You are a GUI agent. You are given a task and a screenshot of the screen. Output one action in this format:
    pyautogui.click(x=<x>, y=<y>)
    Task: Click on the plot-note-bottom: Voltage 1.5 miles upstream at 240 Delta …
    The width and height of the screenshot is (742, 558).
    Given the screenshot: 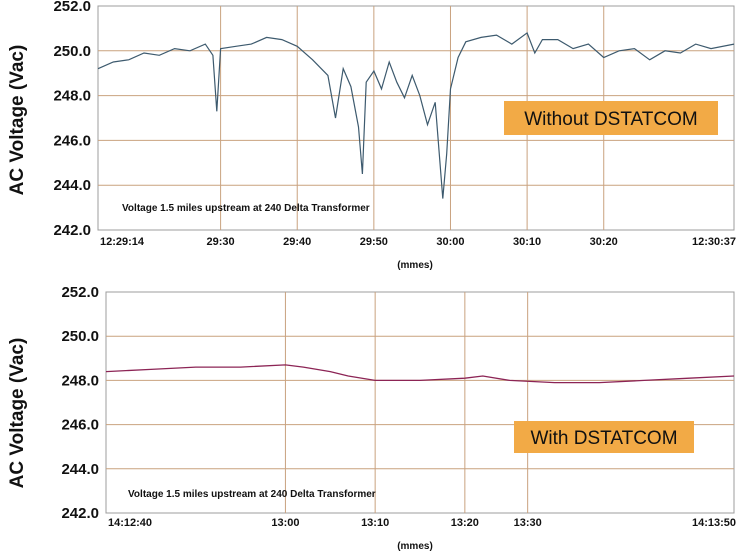 What is the action you would take?
    pyautogui.click(x=252, y=494)
    